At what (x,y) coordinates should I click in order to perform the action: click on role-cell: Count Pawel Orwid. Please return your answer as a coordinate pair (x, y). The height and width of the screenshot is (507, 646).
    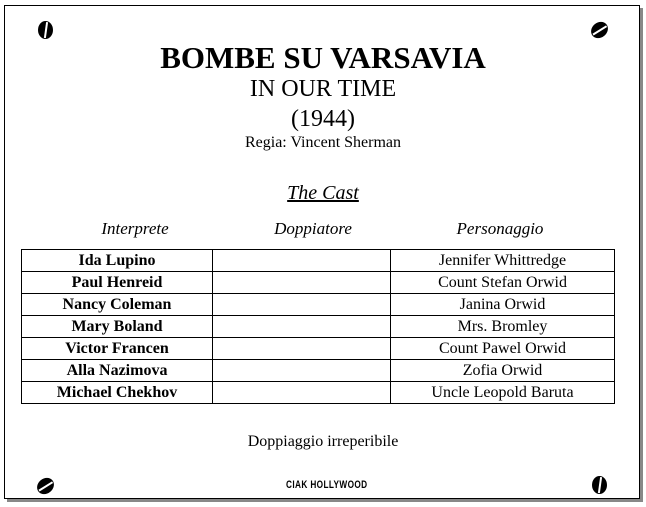
    Looking at the image, I should click on (502, 348).